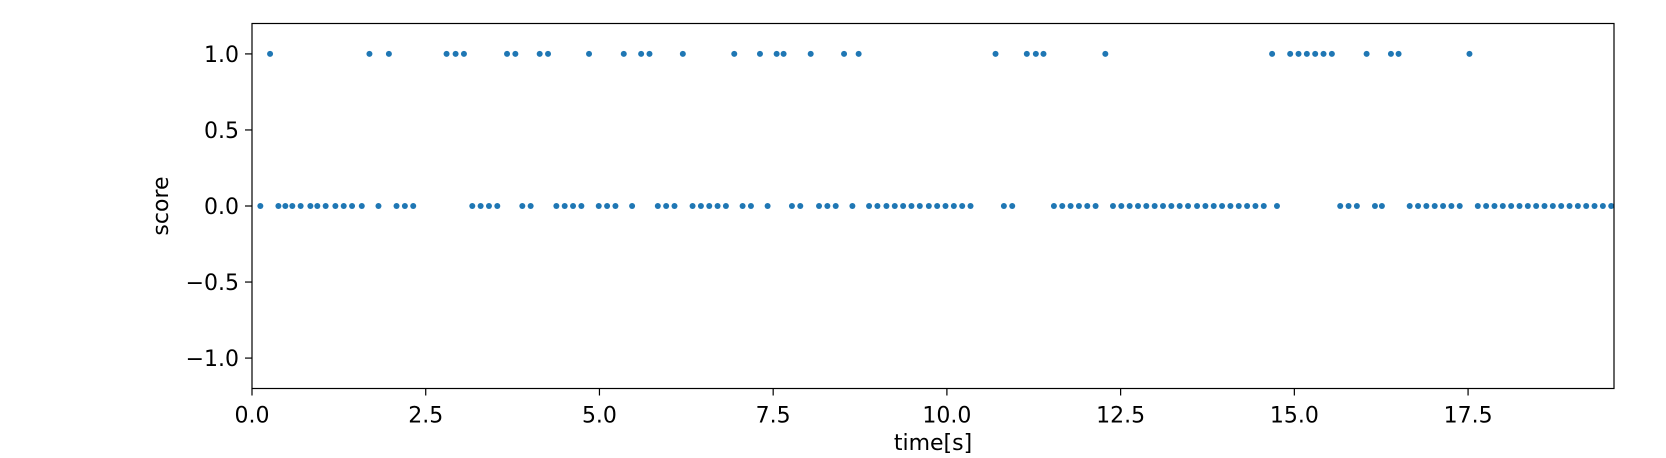 The image size is (1666, 458). What do you see at coordinates (221, 131) in the screenshot?
I see `y-tick-label: 0.5` at bounding box center [221, 131].